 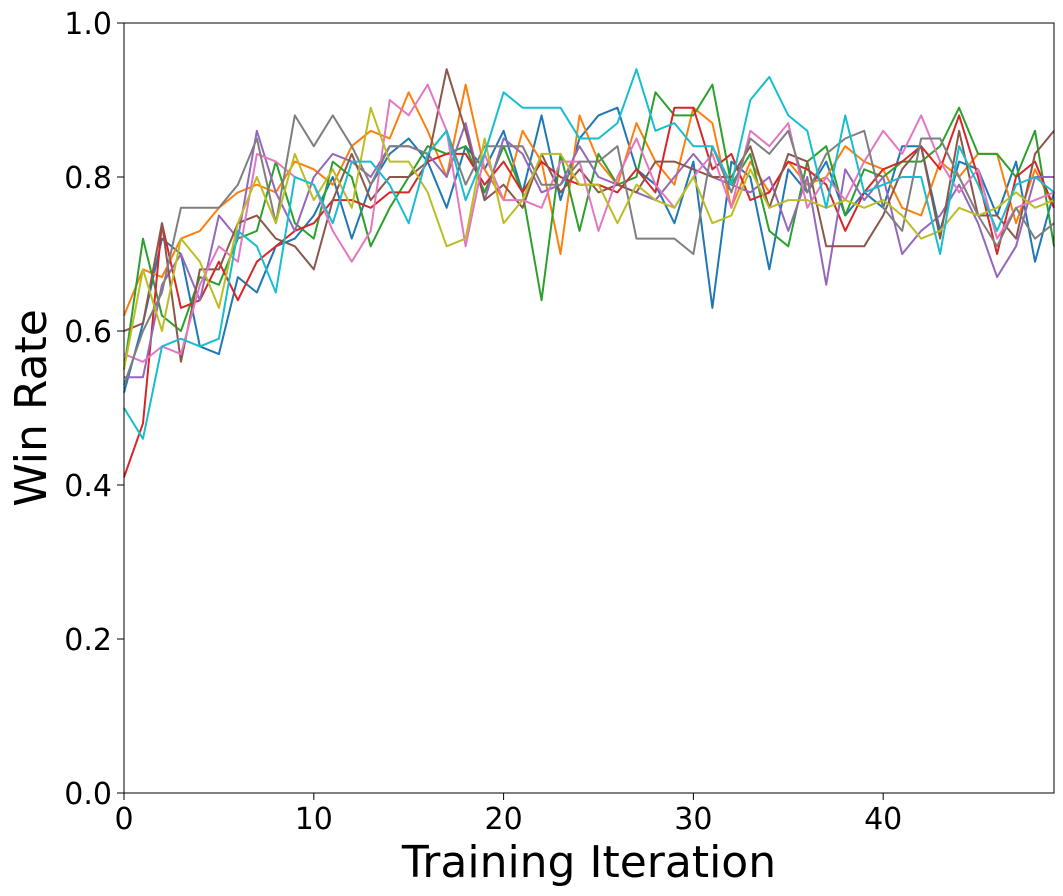 I want to click on y-tick-label: 1.0, so click(x=88, y=24).